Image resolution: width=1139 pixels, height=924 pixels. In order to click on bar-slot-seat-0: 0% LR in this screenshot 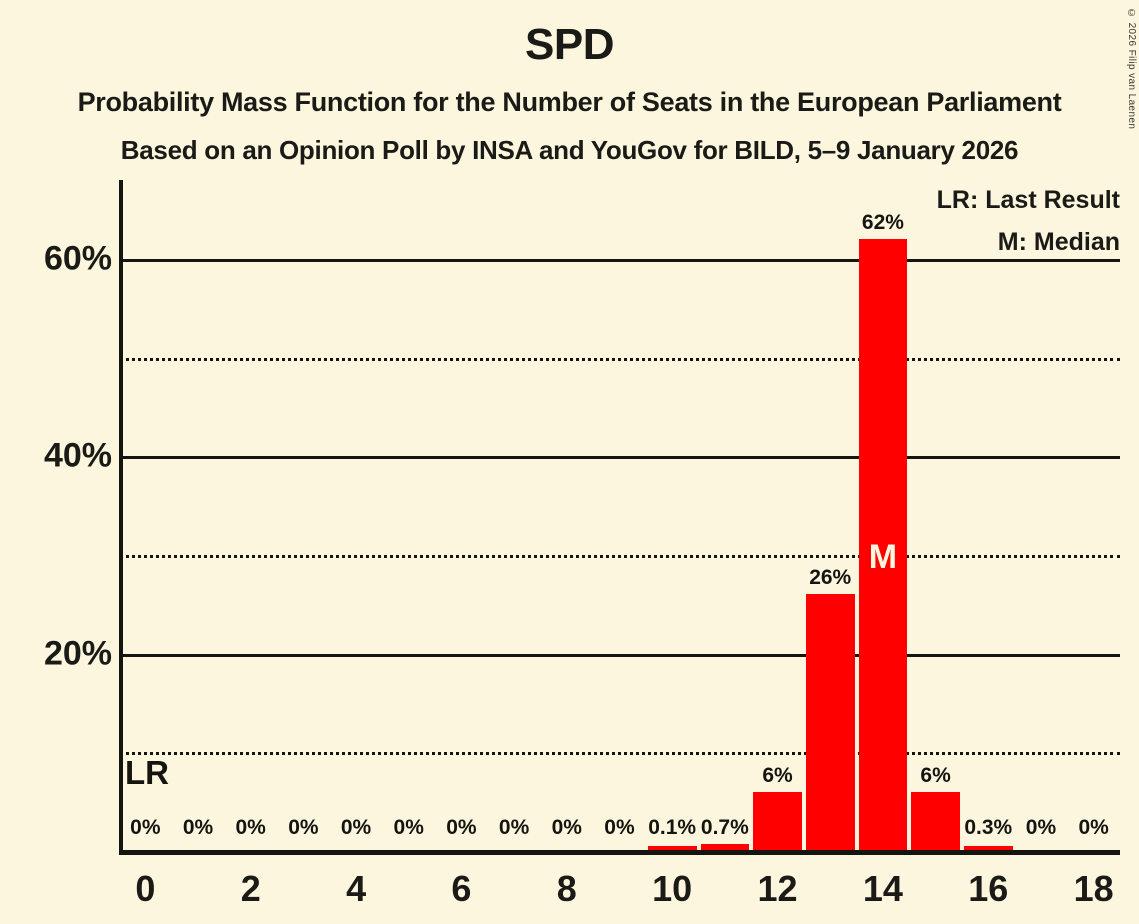, I will do `click(145, 515)`.